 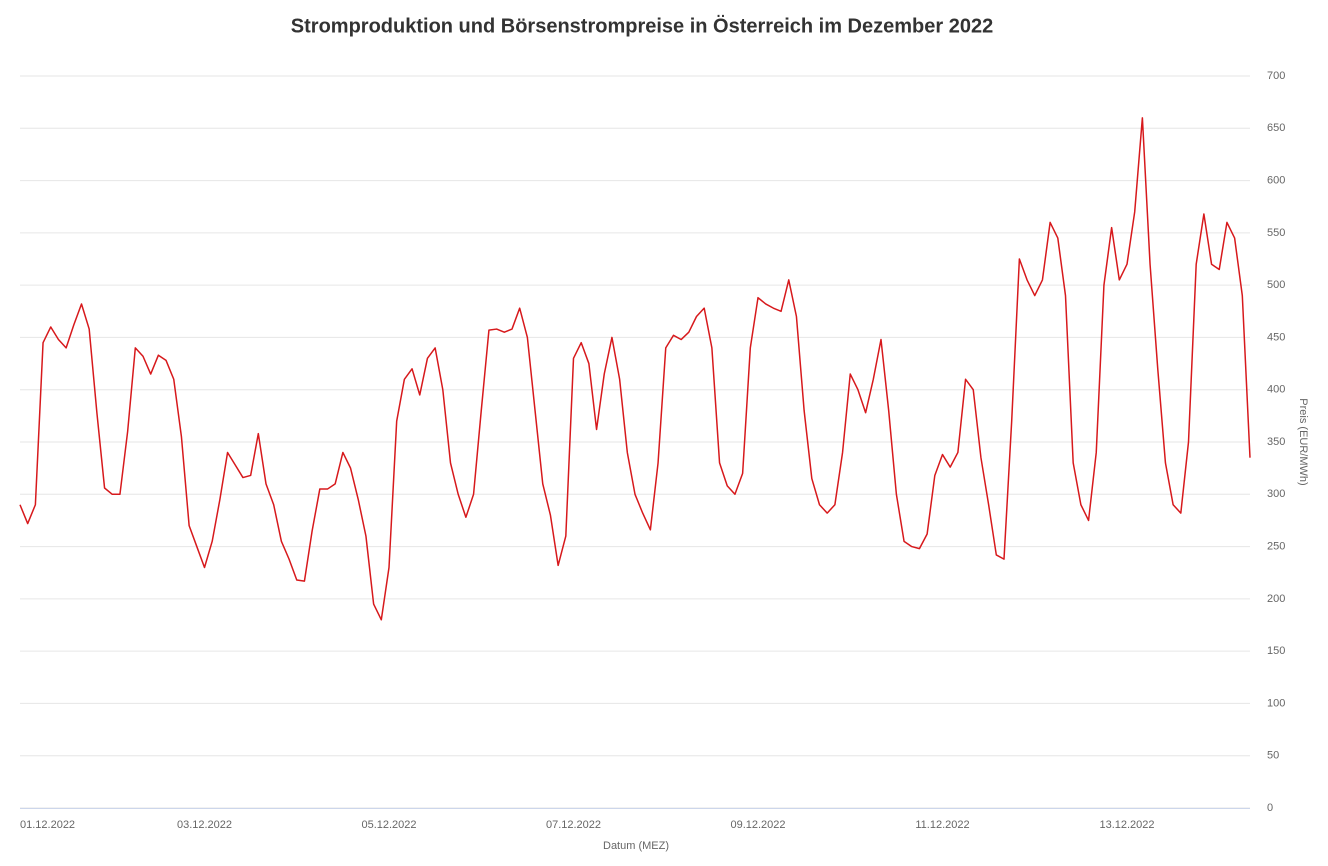 What do you see at coordinates (1276, 599) in the screenshot?
I see `y-tick-label: 200` at bounding box center [1276, 599].